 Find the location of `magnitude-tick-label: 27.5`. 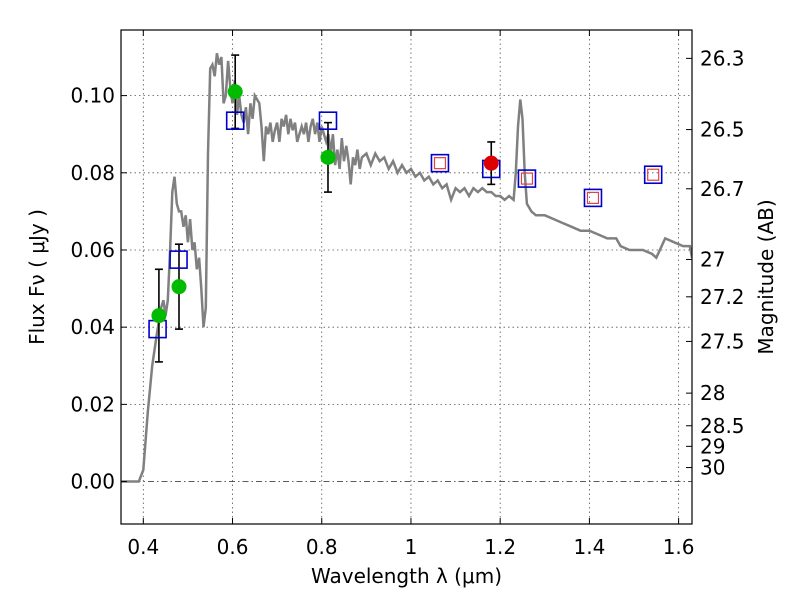

magnitude-tick-label: 27.5 is located at coordinates (722, 341).